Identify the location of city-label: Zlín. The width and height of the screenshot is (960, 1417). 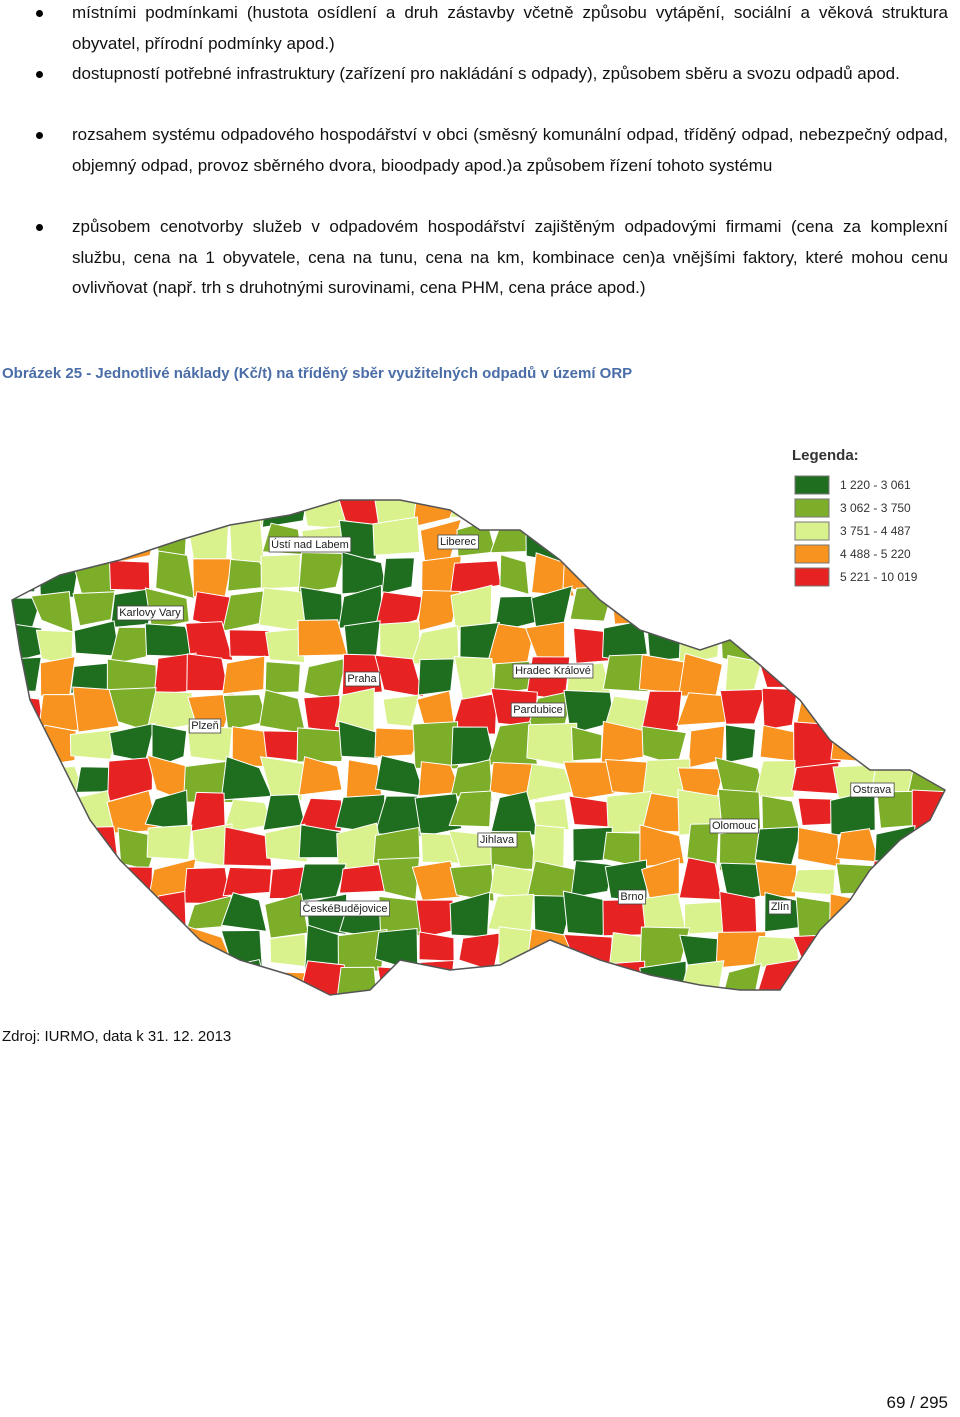
(780, 907).